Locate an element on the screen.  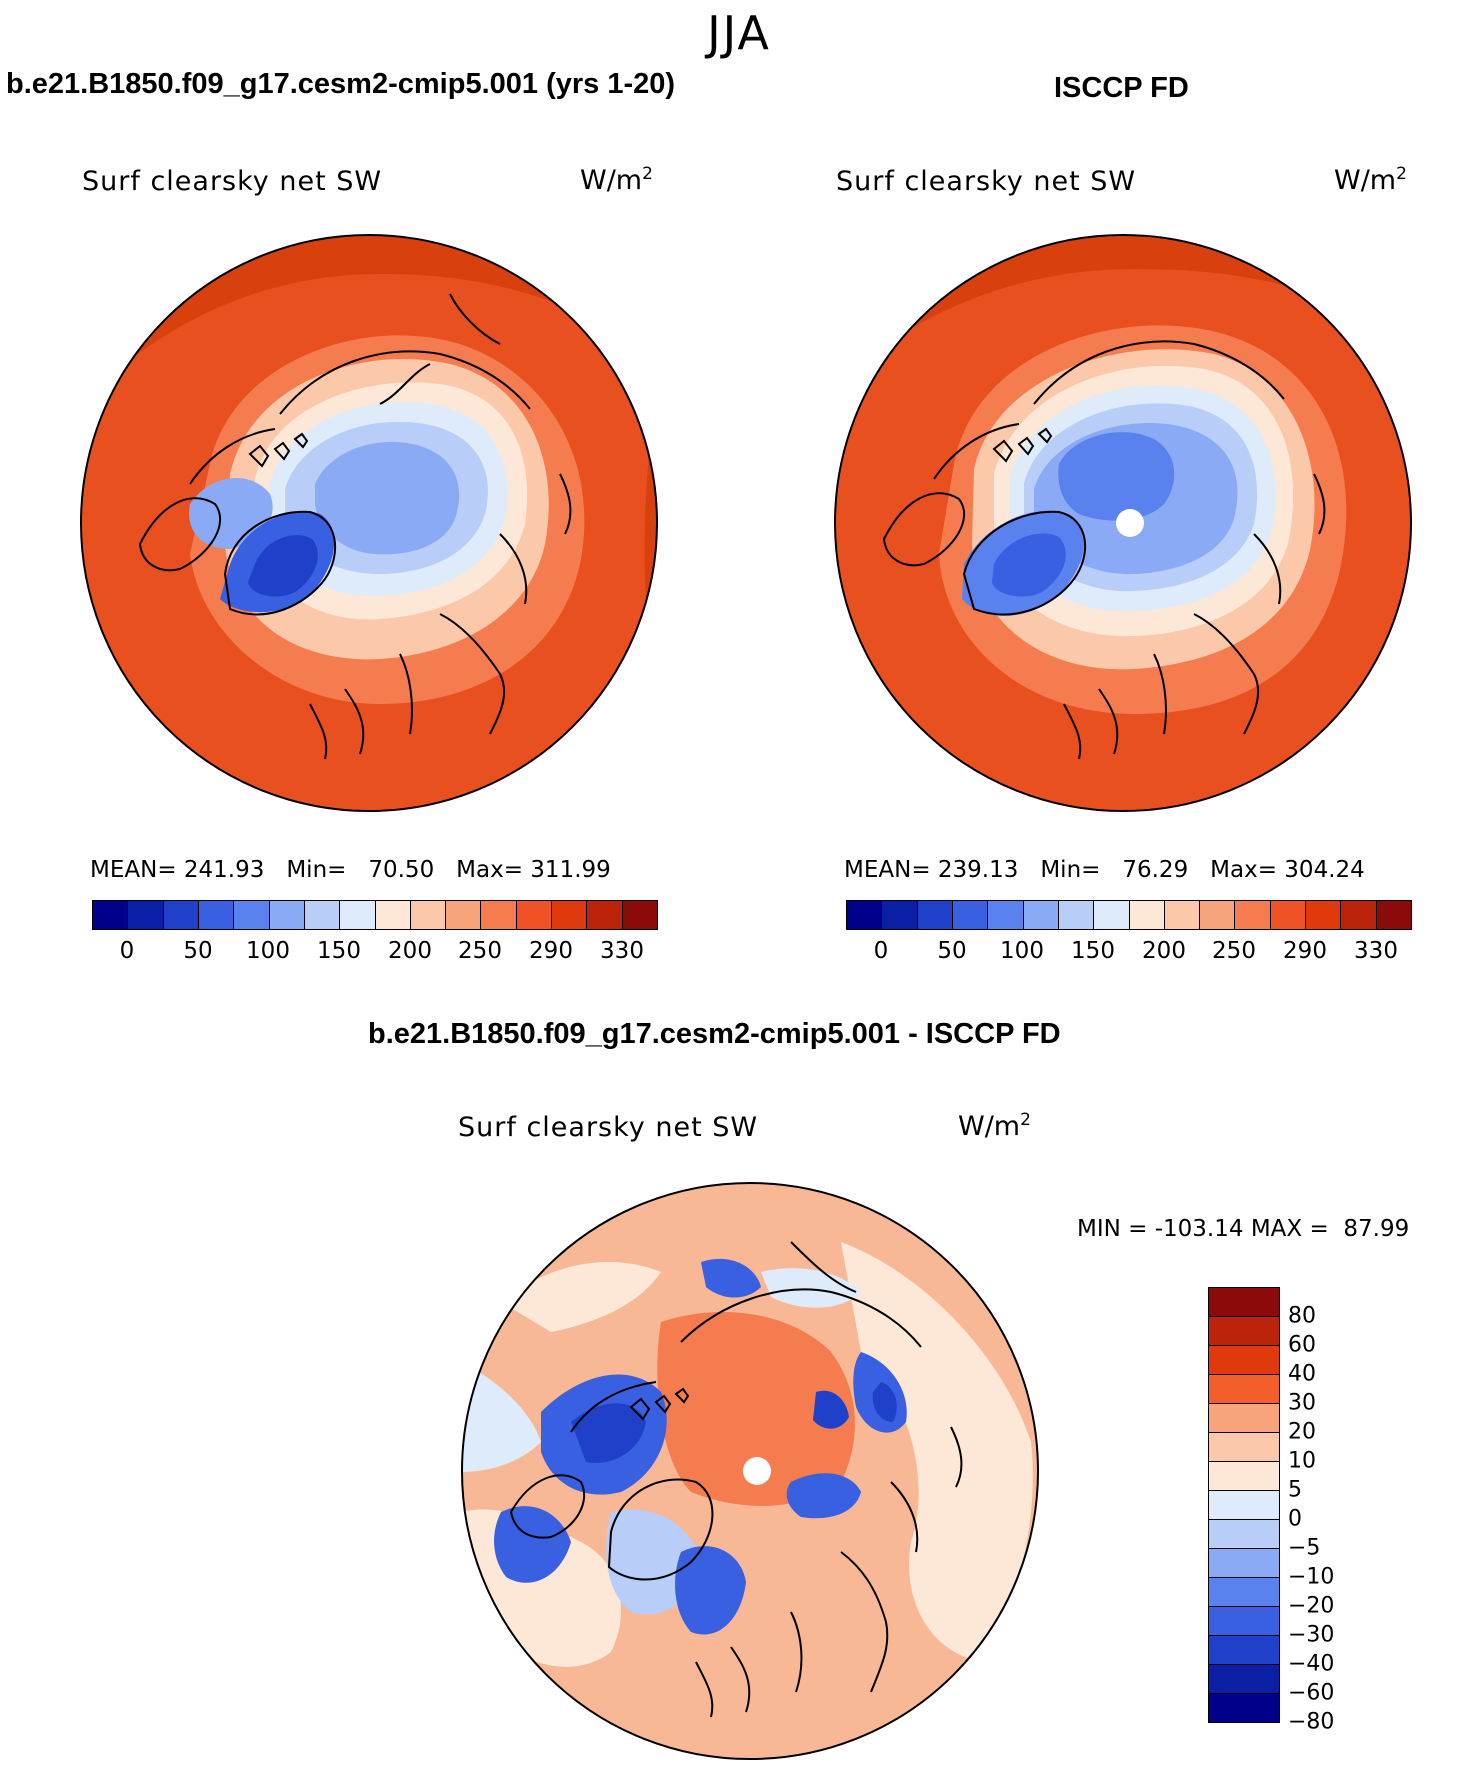
panel-1-map is located at coordinates (369, 523).